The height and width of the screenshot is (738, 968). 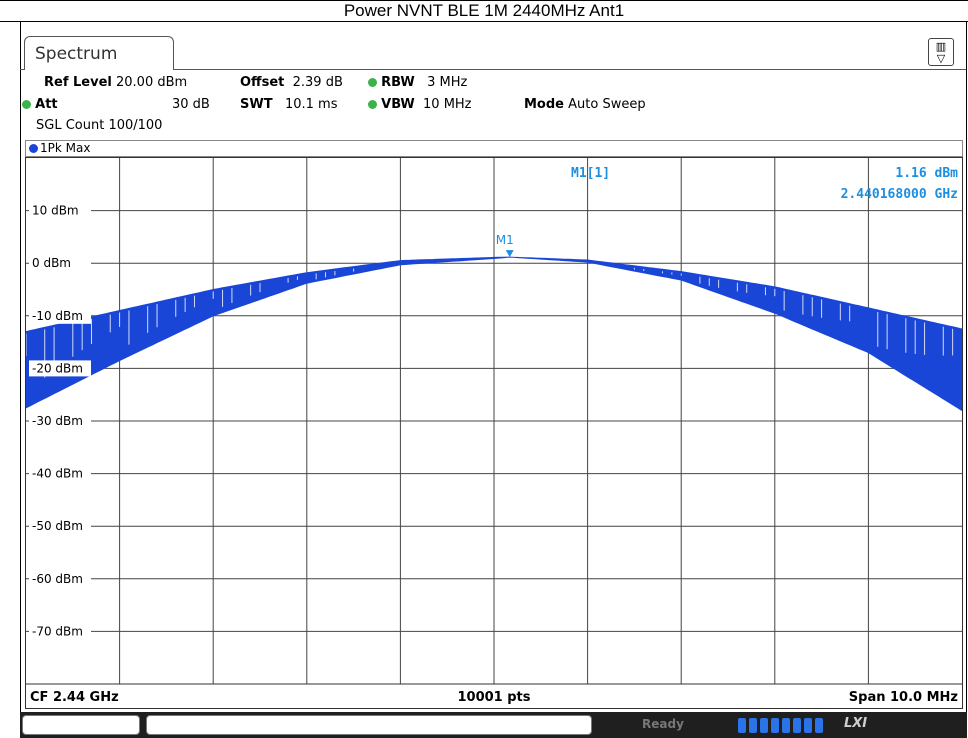 I want to click on swt: SWT 10.1 ms, so click(x=289, y=104).